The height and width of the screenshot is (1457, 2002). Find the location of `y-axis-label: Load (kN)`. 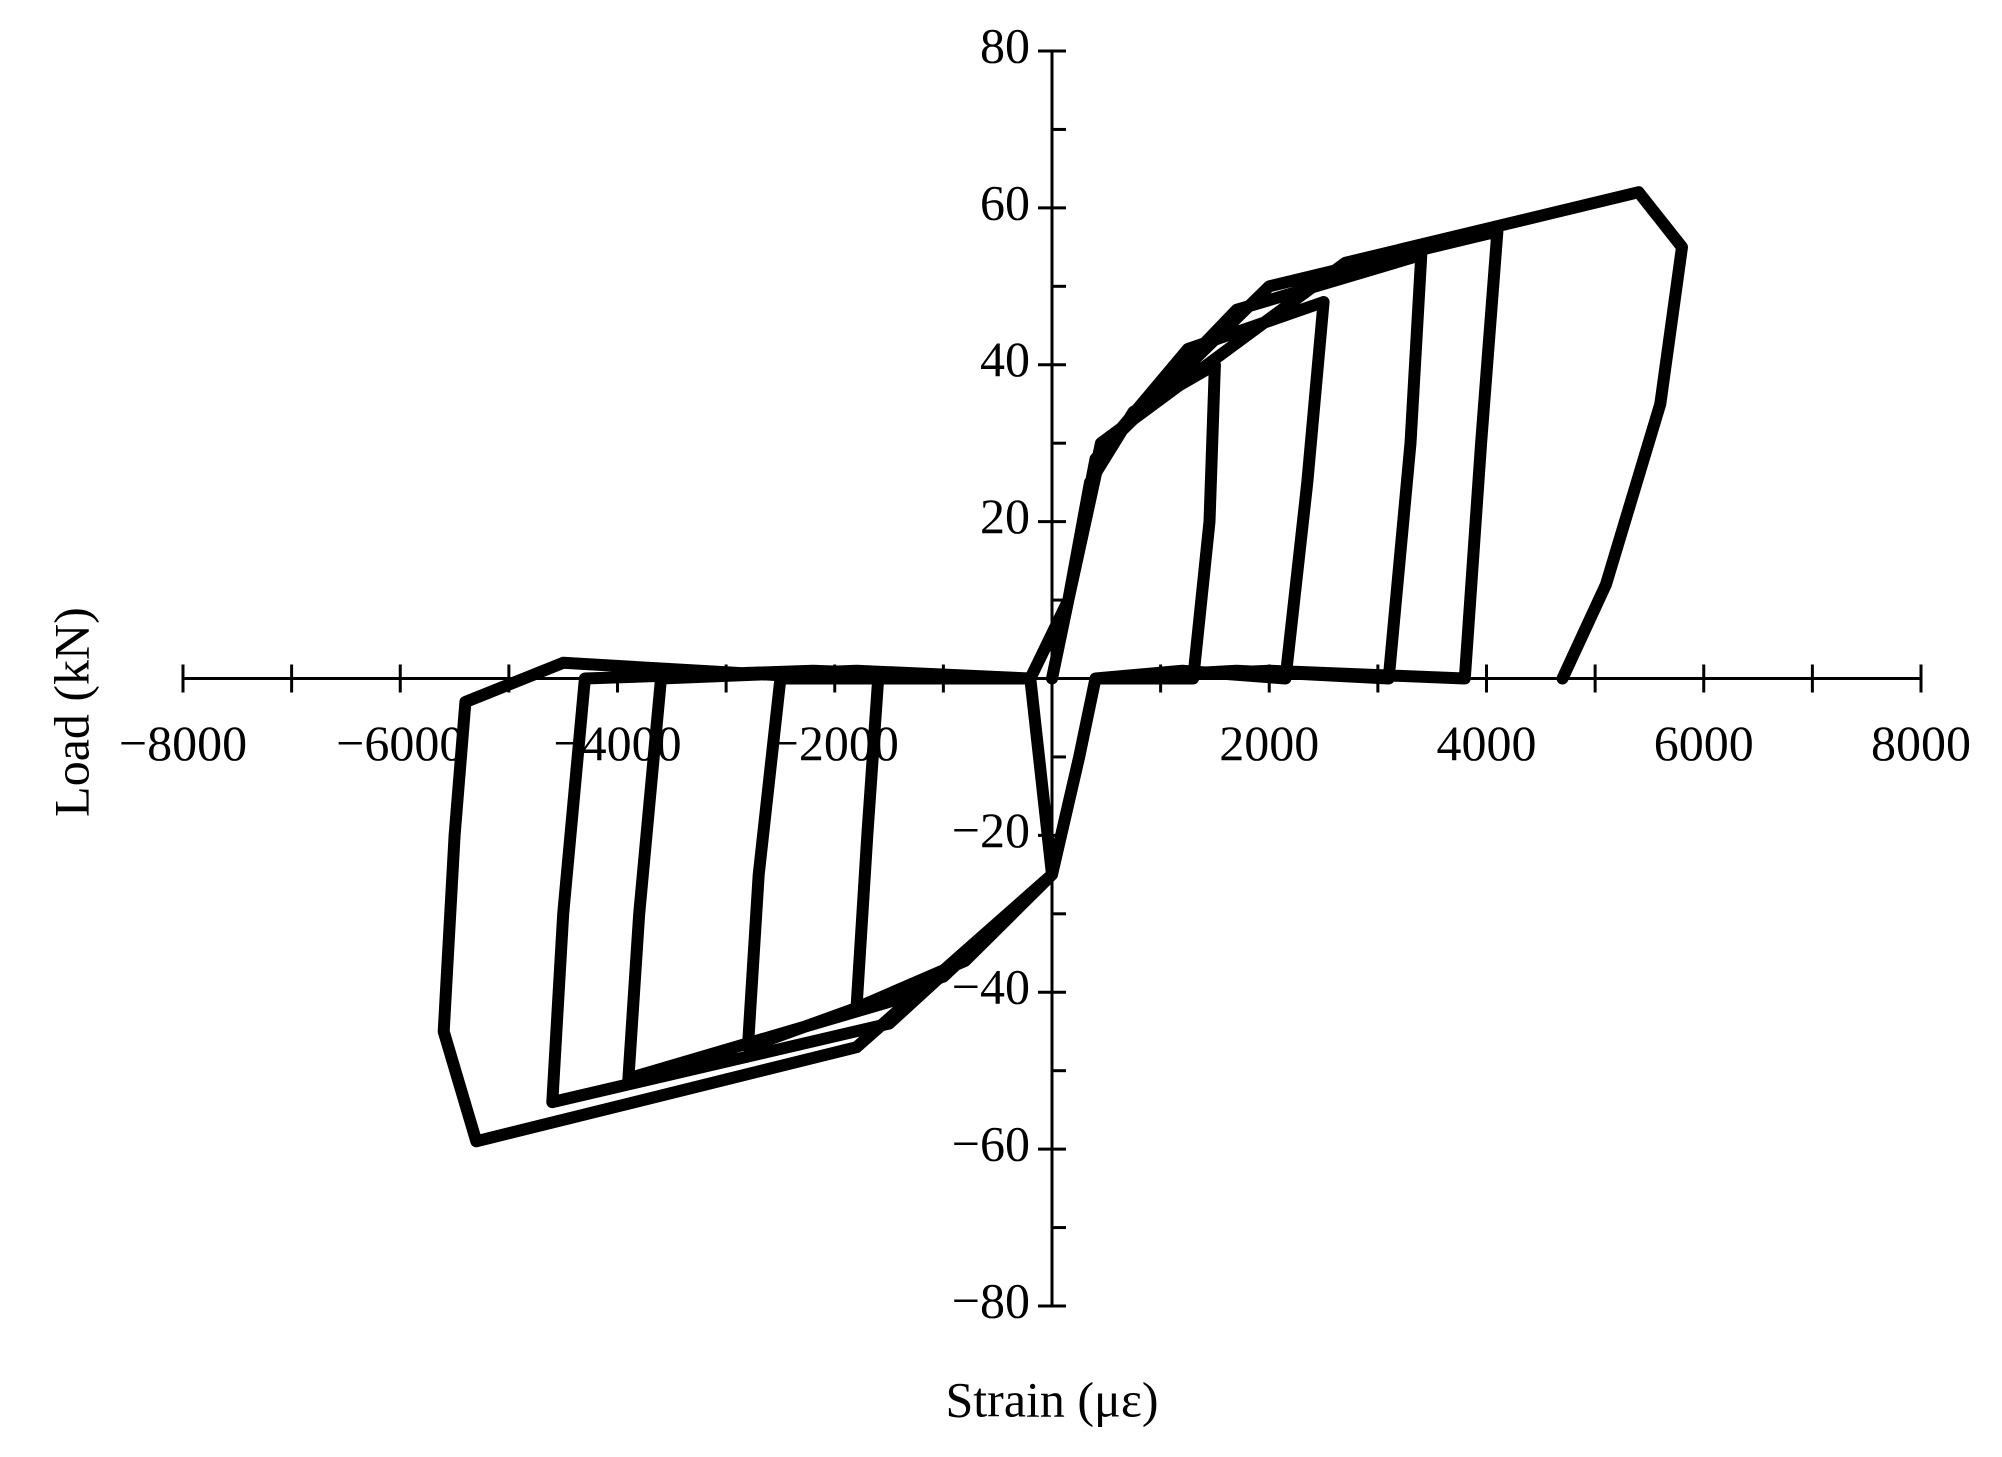

y-axis-label: Load (kN) is located at coordinates (71, 712).